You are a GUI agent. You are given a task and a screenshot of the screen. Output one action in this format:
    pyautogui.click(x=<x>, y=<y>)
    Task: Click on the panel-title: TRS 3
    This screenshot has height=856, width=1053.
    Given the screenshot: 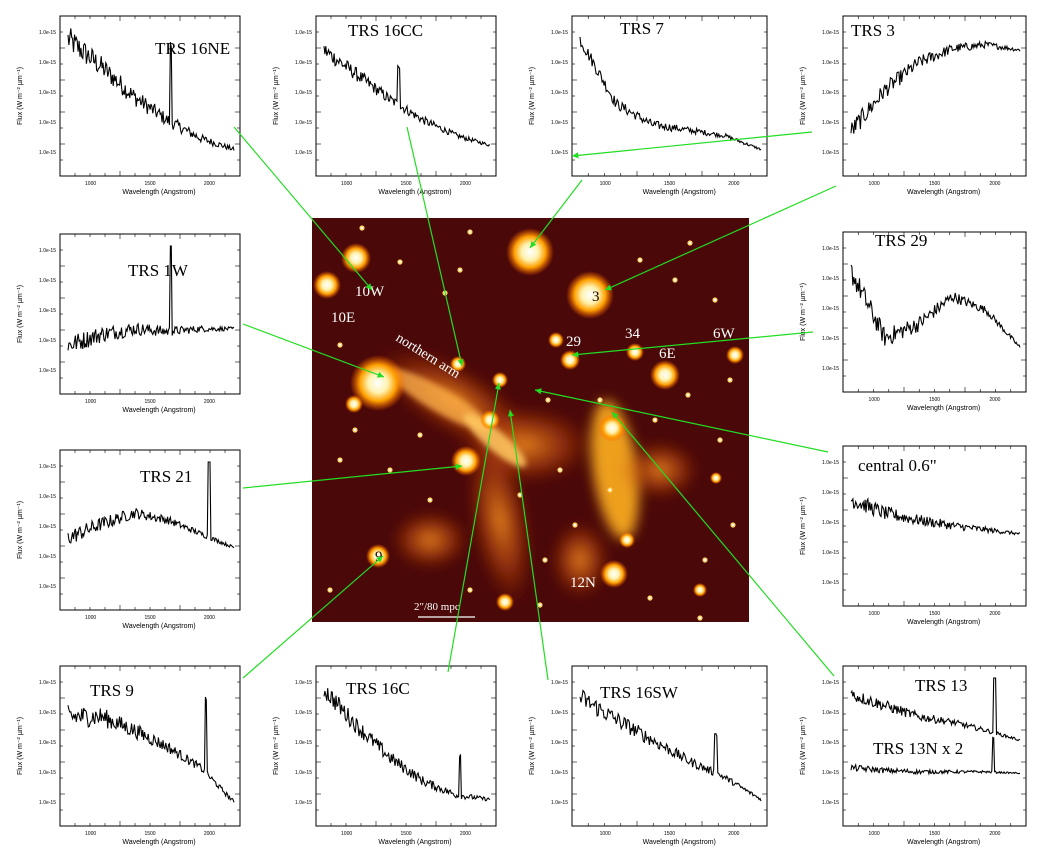 What is the action you would take?
    pyautogui.click(x=873, y=30)
    